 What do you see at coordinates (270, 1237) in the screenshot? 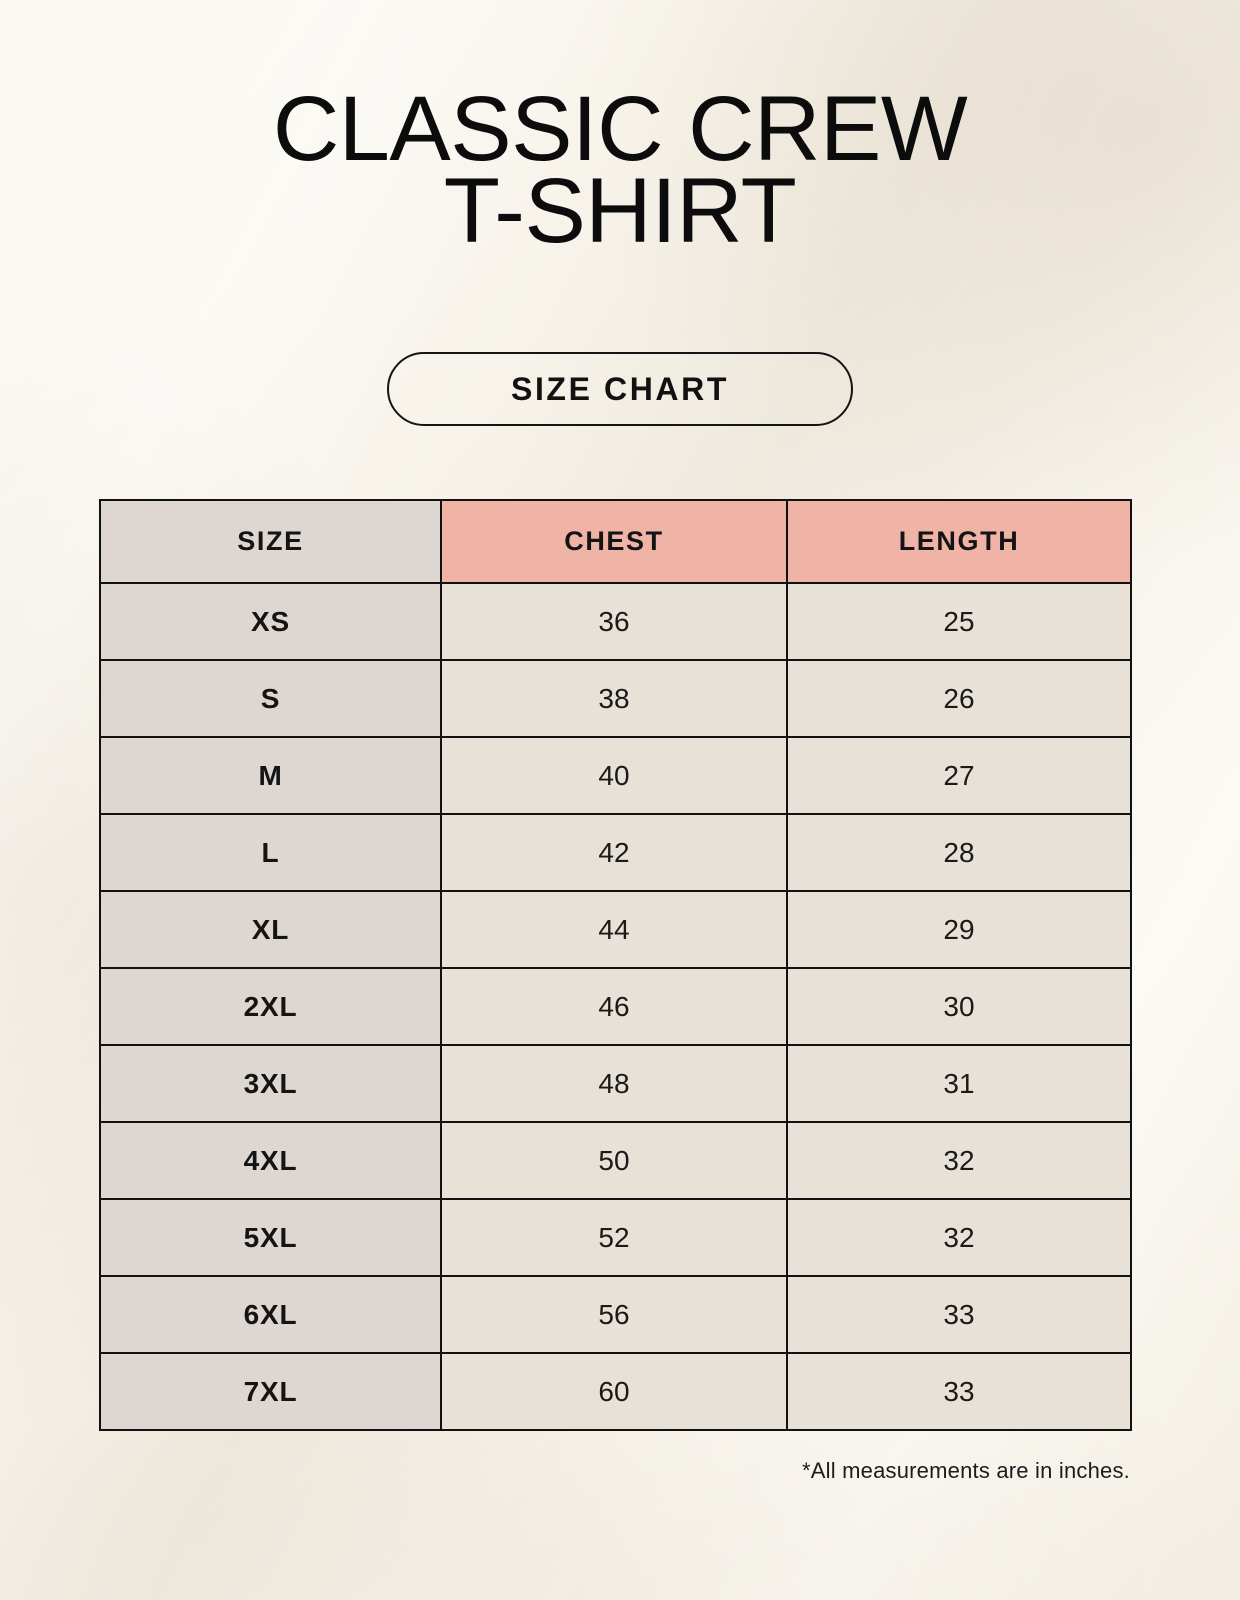
I see `cell-size: 5XL` at bounding box center [270, 1237].